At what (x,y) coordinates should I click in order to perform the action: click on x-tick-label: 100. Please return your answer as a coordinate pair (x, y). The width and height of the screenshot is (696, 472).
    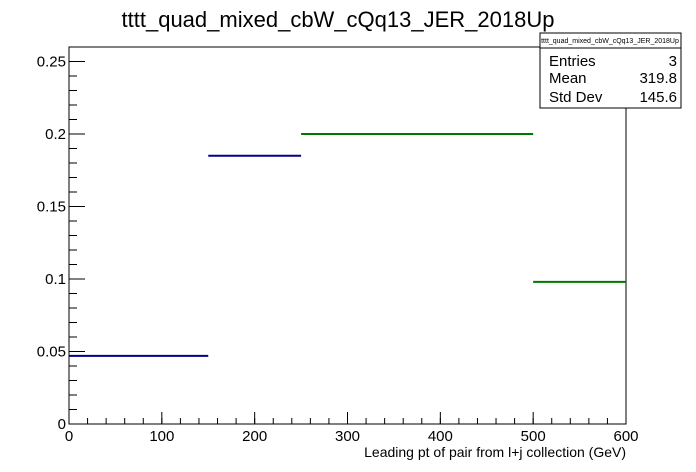
    Looking at the image, I should click on (161, 436).